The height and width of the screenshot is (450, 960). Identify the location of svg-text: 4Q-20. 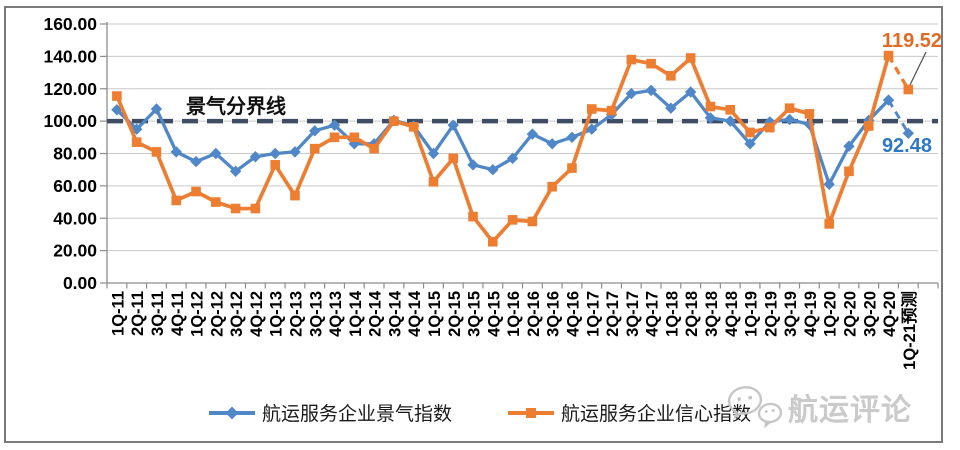
(890, 314).